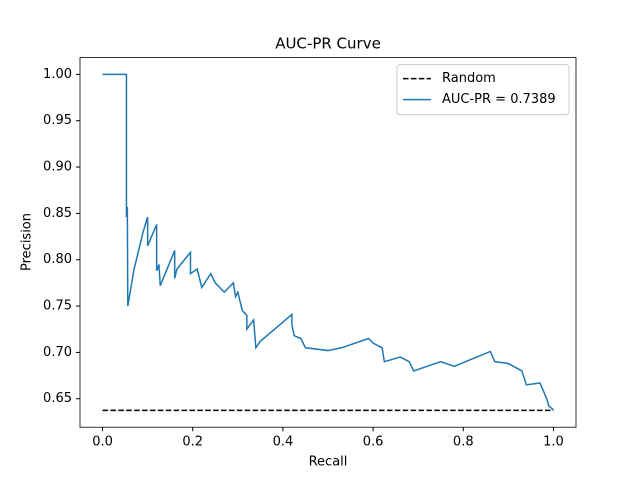 This screenshot has width=640, height=480. I want to click on x-tick-label: 1.0, so click(553, 442).